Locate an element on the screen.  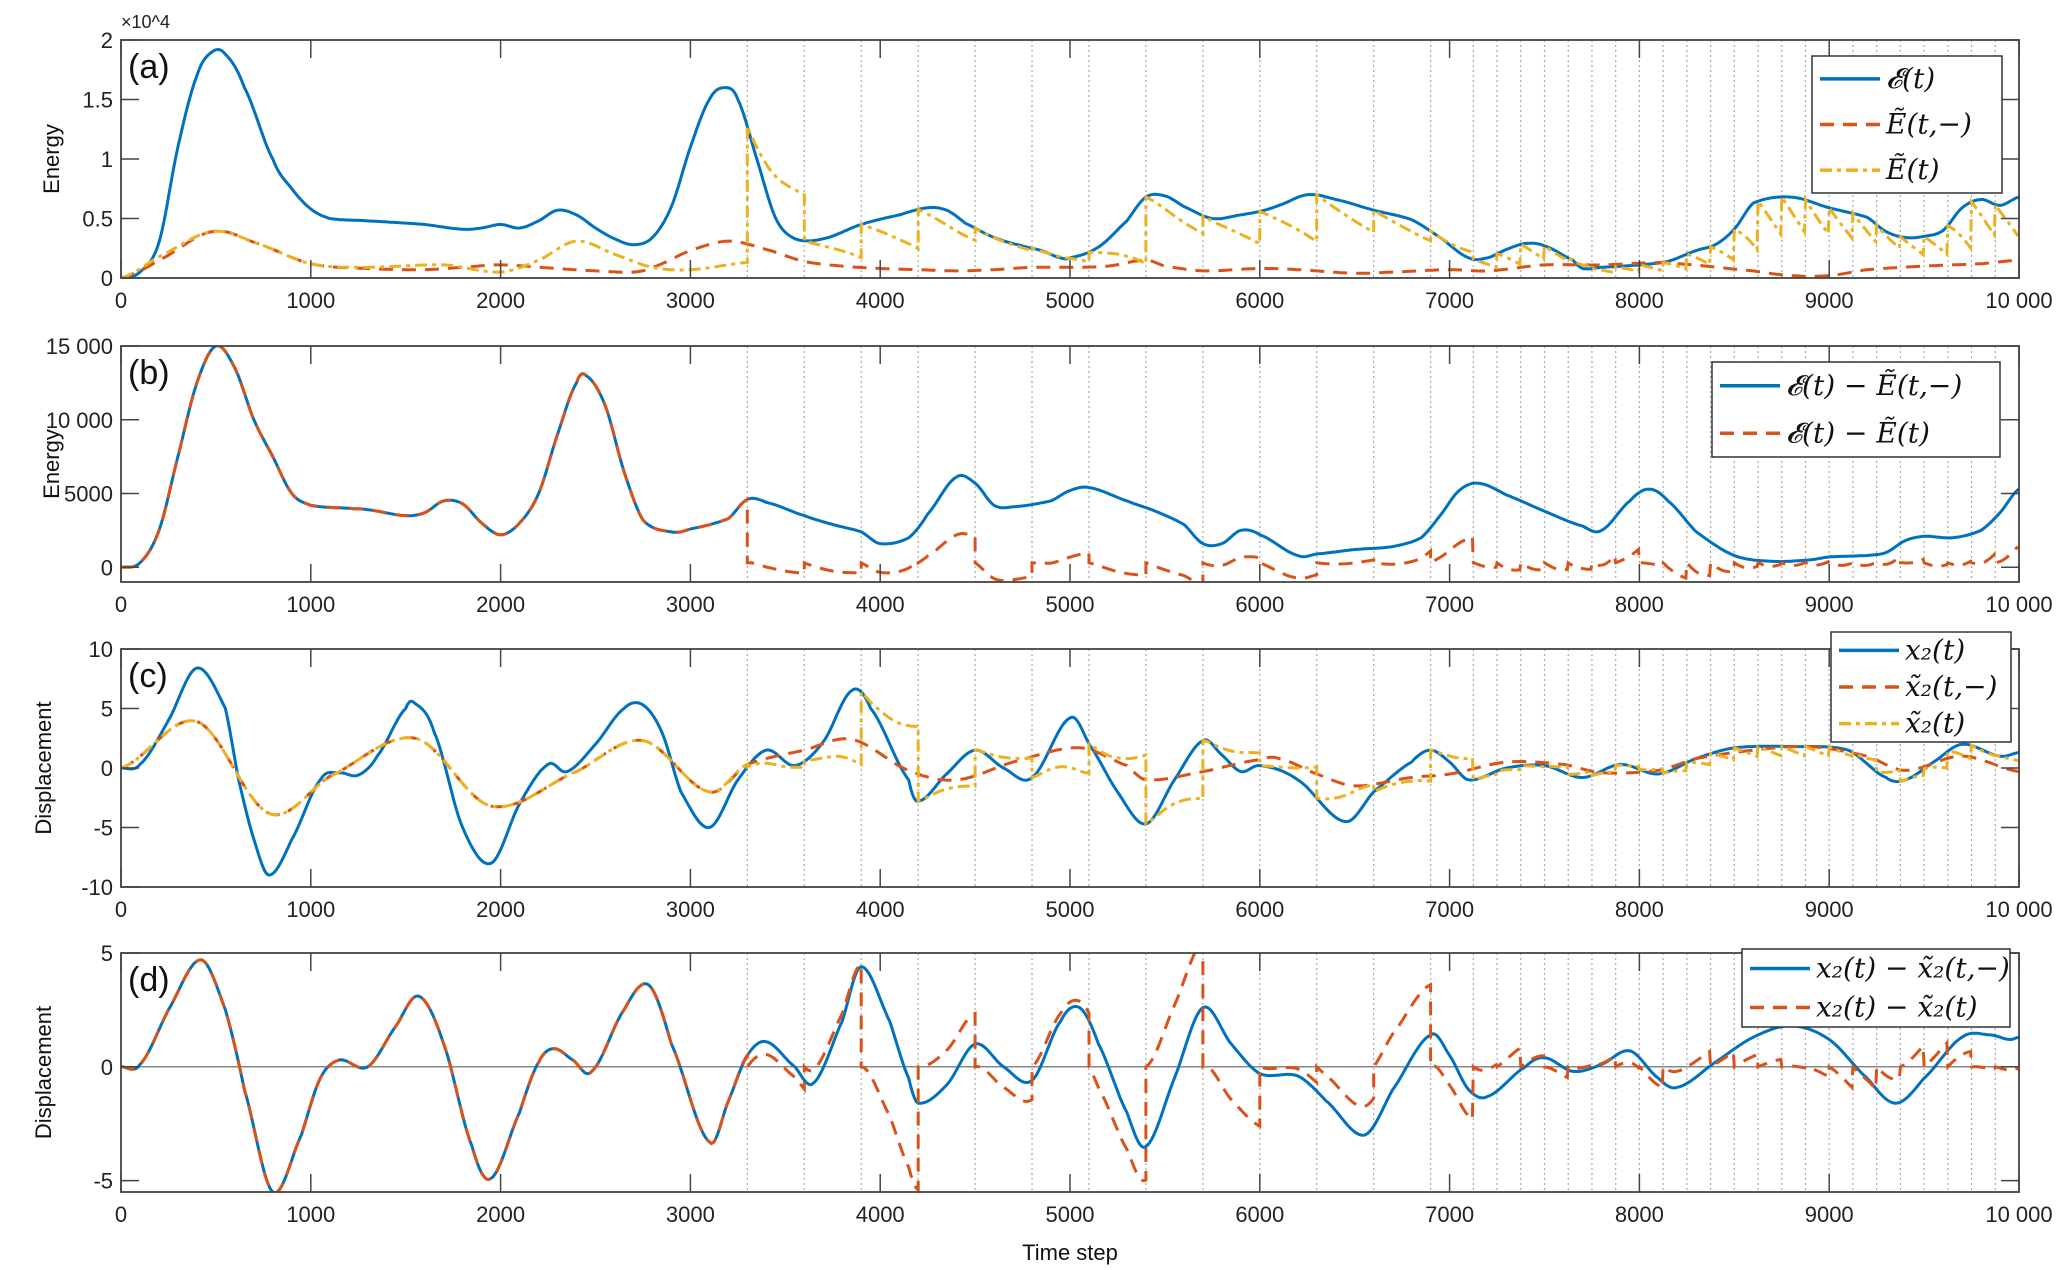
y-tick-label: 10 is located at coordinates (101, 649).